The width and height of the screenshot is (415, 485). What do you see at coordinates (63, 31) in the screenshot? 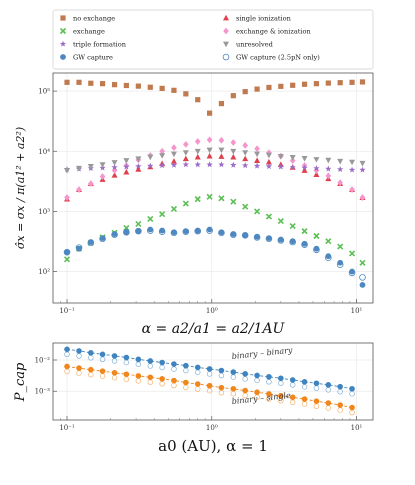
I see `legend-marker-exchange` at bounding box center [63, 31].